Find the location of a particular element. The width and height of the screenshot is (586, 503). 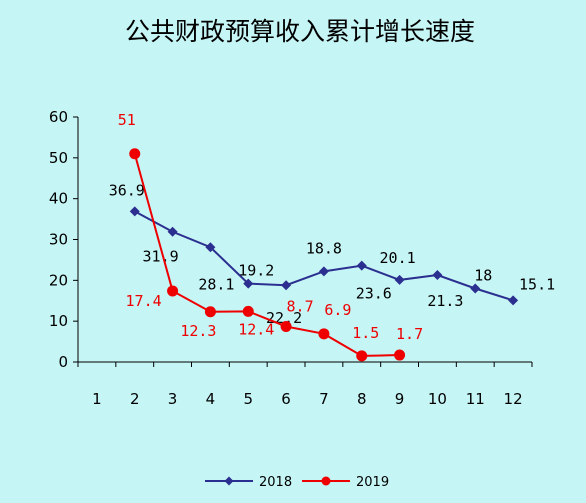

data-label-2018: 20.1 is located at coordinates (398, 258).